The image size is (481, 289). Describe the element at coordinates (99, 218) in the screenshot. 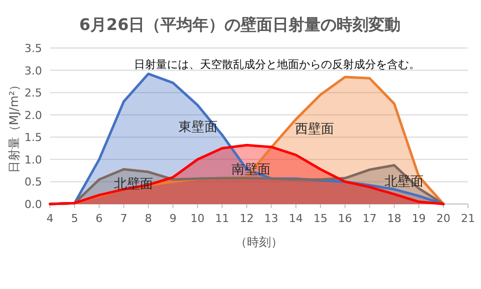

I see `x-tick-label: 6` at that location.